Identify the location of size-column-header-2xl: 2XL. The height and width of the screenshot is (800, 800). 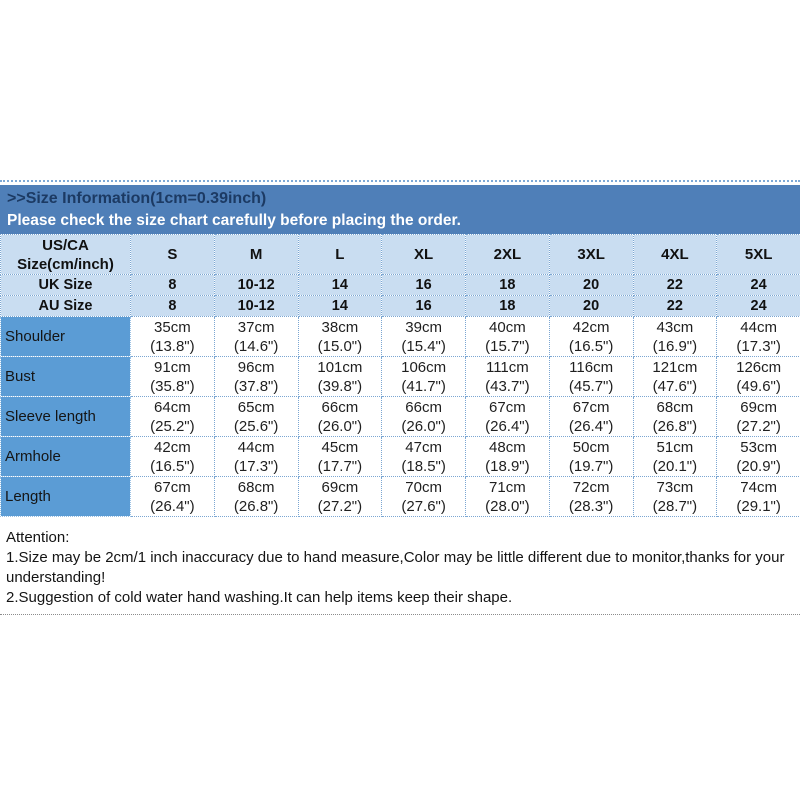
(507, 254).